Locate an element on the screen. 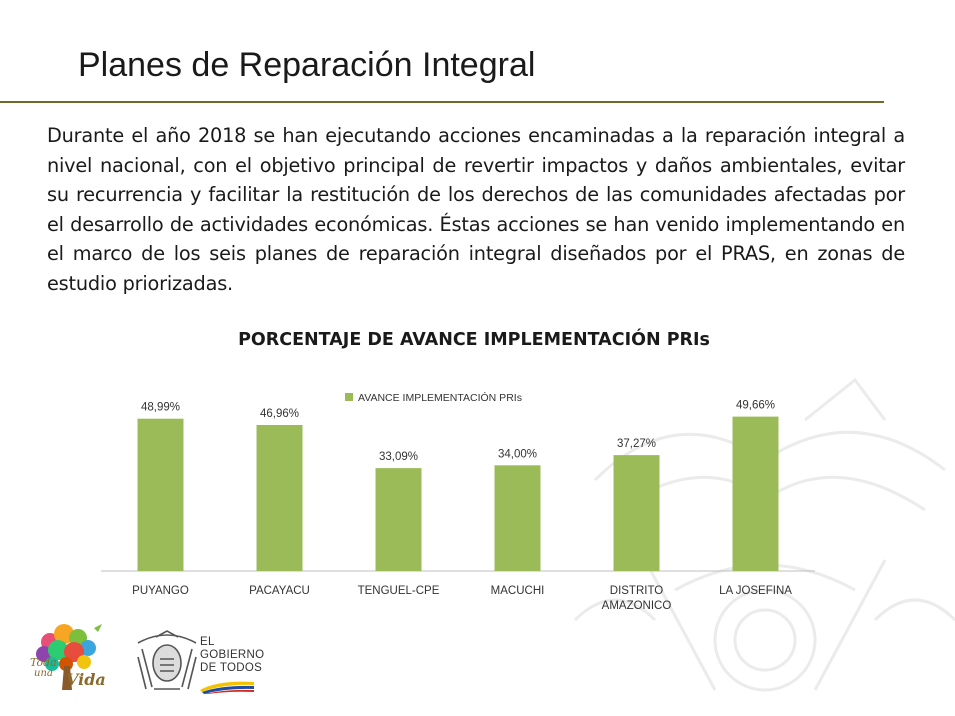  flag-swoosh-icon is located at coordinates (227, 687).